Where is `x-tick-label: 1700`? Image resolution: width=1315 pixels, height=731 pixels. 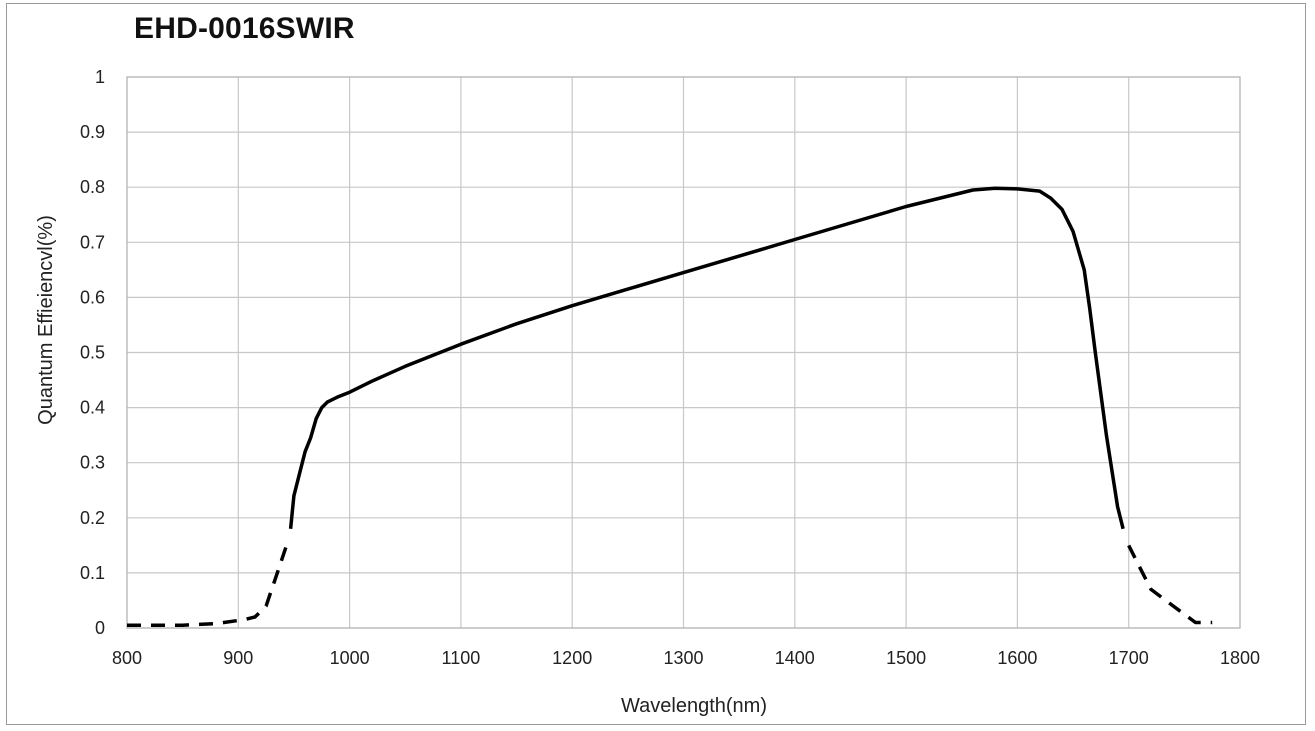 x-tick-label: 1700 is located at coordinates (1129, 658).